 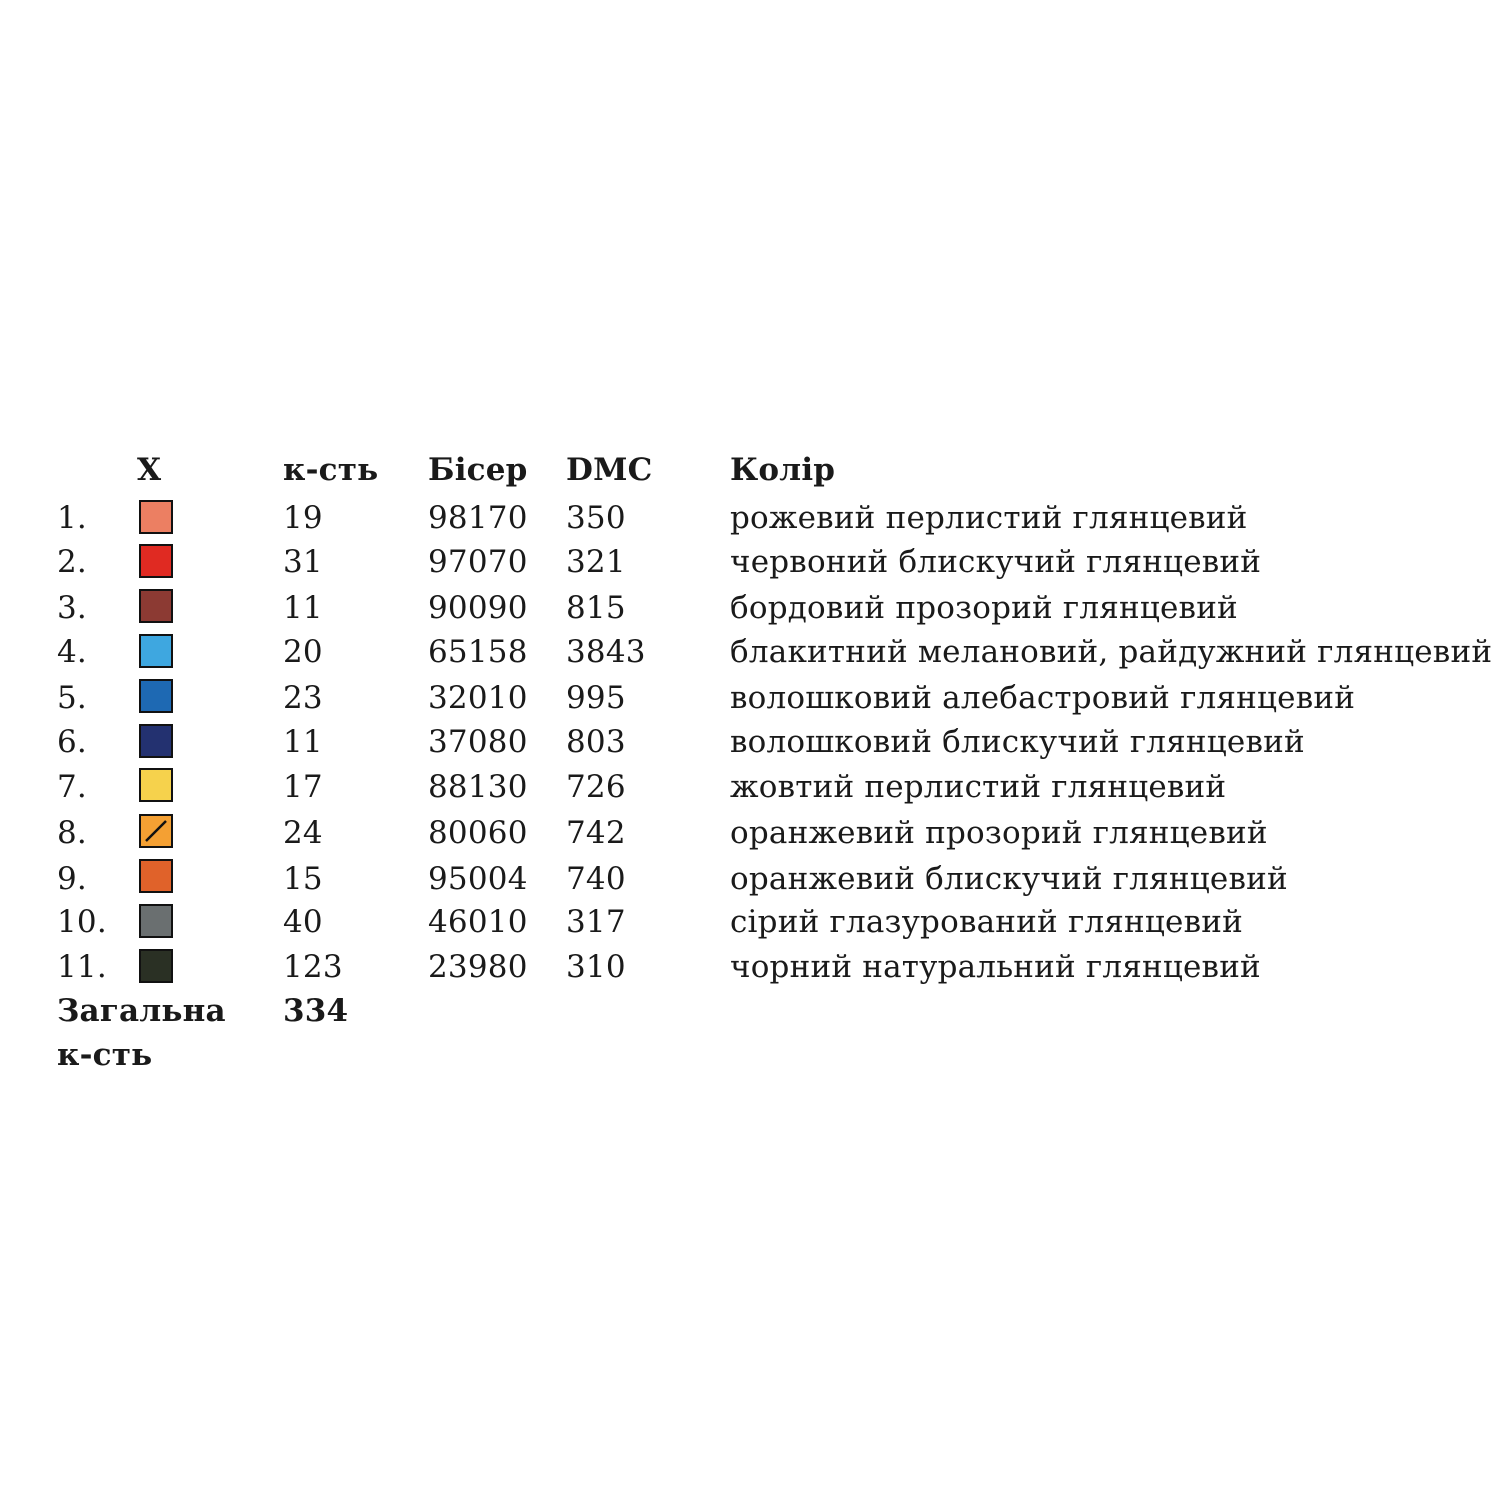 What do you see at coordinates (303, 518) in the screenshot?
I see `row-count: 19` at bounding box center [303, 518].